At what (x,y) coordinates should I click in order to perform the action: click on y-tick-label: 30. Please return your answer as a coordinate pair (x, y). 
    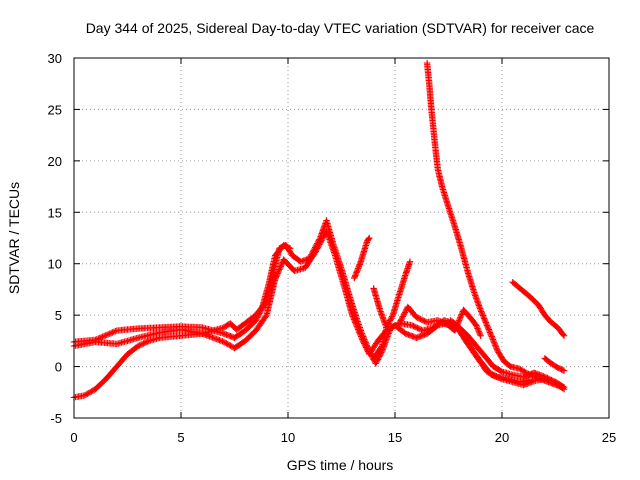
    Looking at the image, I should click on (55, 58).